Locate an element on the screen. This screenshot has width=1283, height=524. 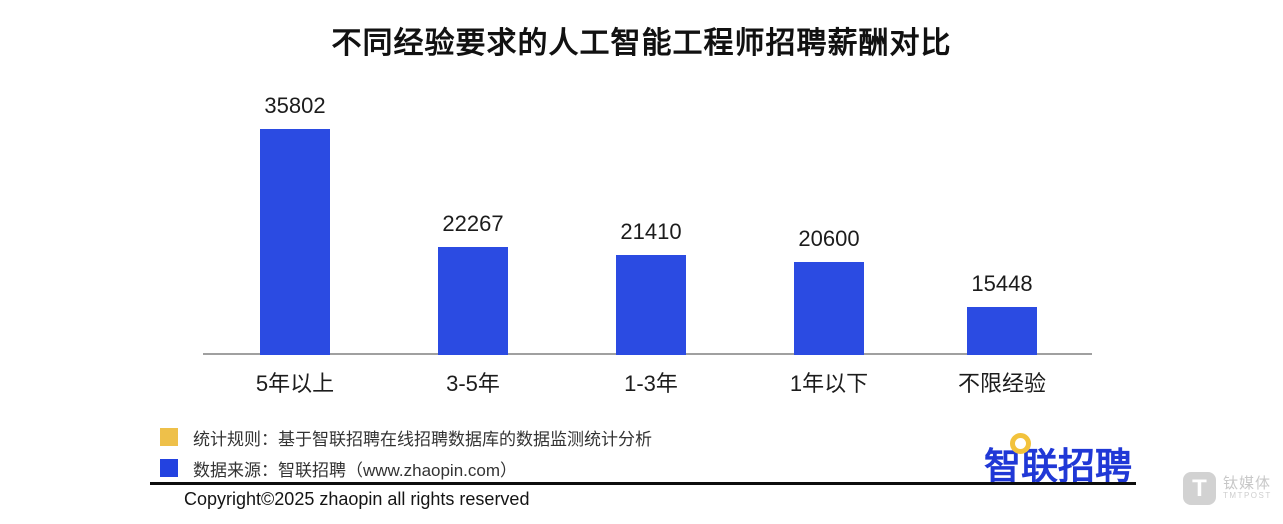
legend-row-0: 统计规则：基于智联招聘在线招聘数据库的数据监测统计分析 is located at coordinates (406, 437).